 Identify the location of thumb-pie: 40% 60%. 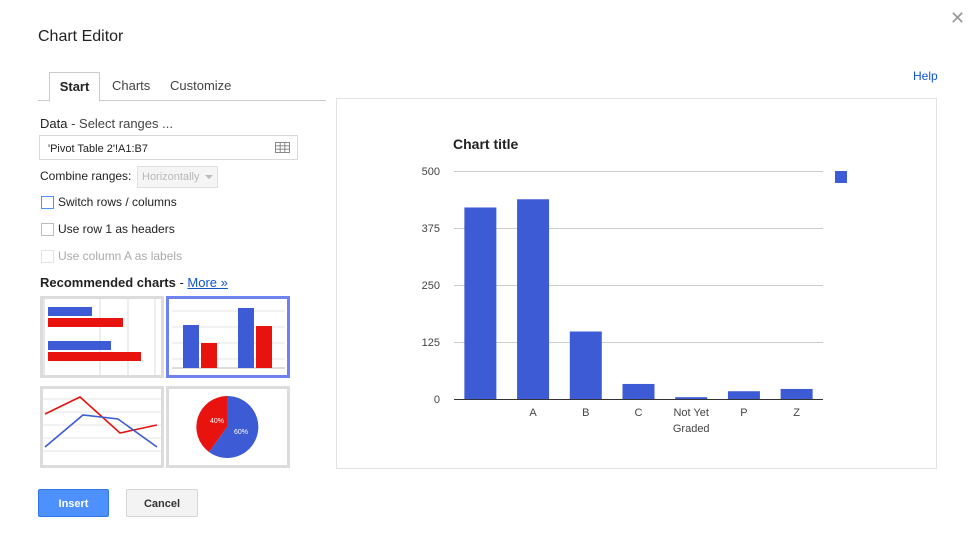
(228, 427).